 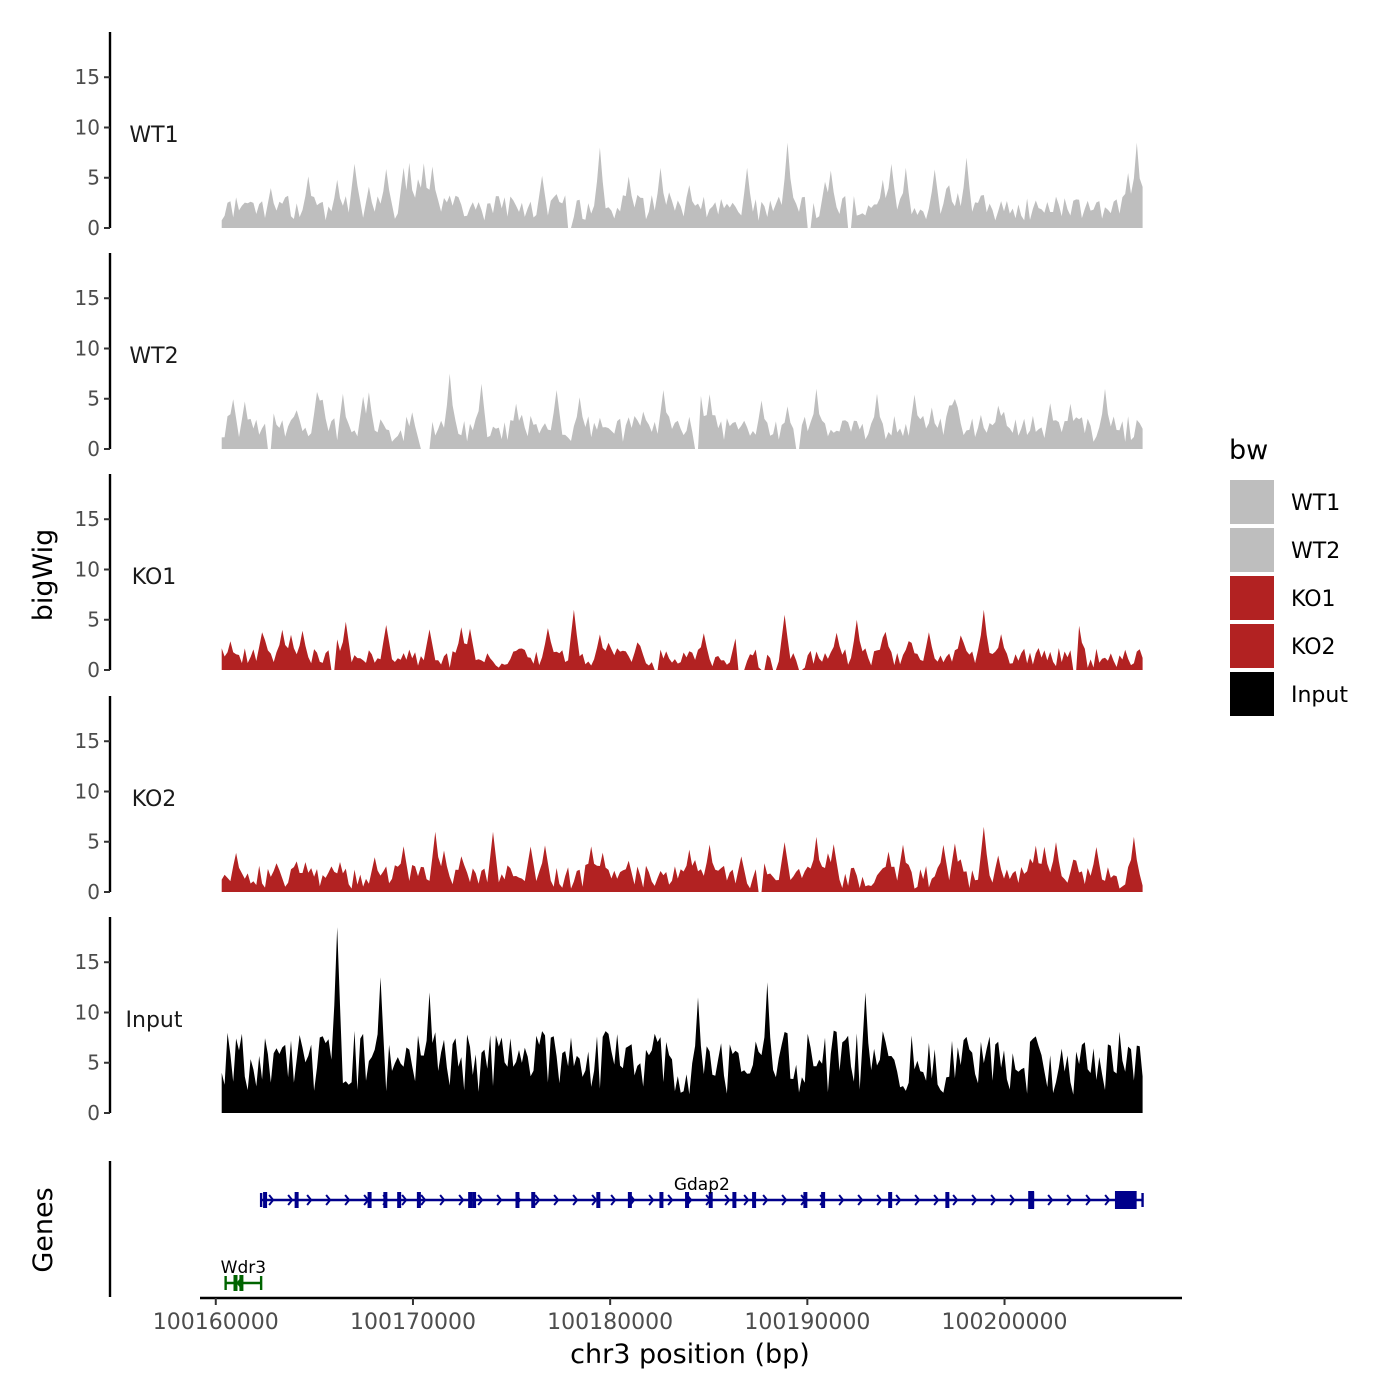 I want to click on track-wt1: 0 5 10 15 WT1, so click(x=609, y=136).